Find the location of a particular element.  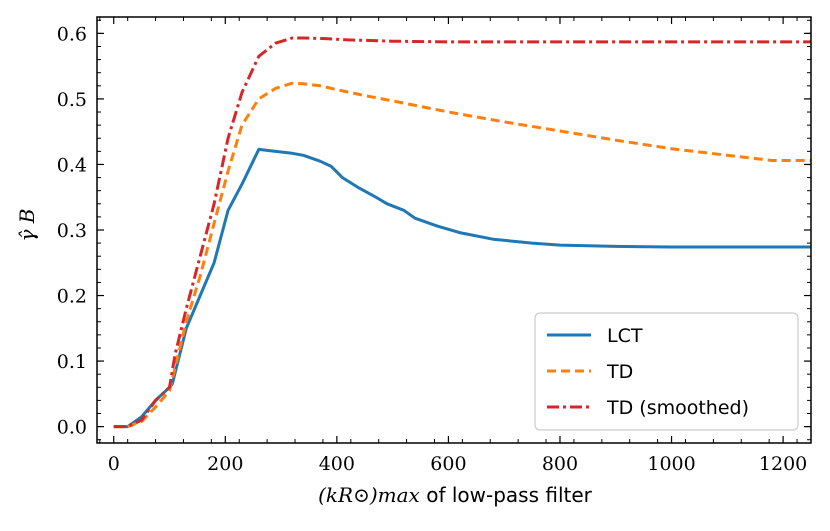

x-tick-label: 0 is located at coordinates (114, 464).